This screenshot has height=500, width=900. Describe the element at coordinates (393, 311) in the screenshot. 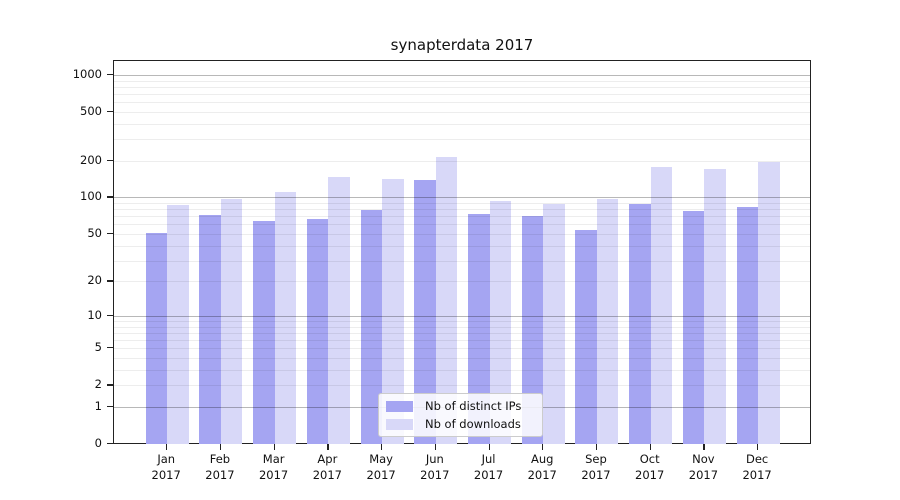

I see `bar-downloads-may` at that location.